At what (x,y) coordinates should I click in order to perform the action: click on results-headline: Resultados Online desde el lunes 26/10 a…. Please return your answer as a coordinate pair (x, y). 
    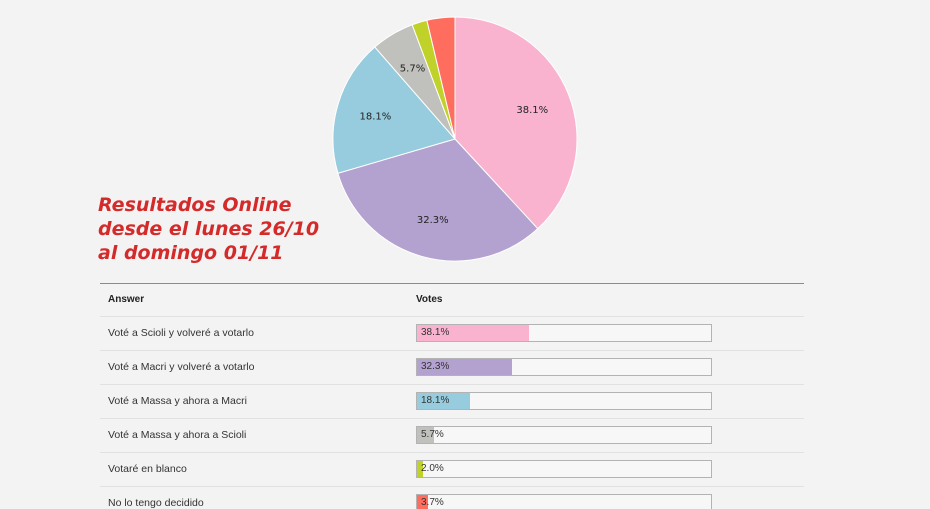
    Looking at the image, I should click on (228, 229).